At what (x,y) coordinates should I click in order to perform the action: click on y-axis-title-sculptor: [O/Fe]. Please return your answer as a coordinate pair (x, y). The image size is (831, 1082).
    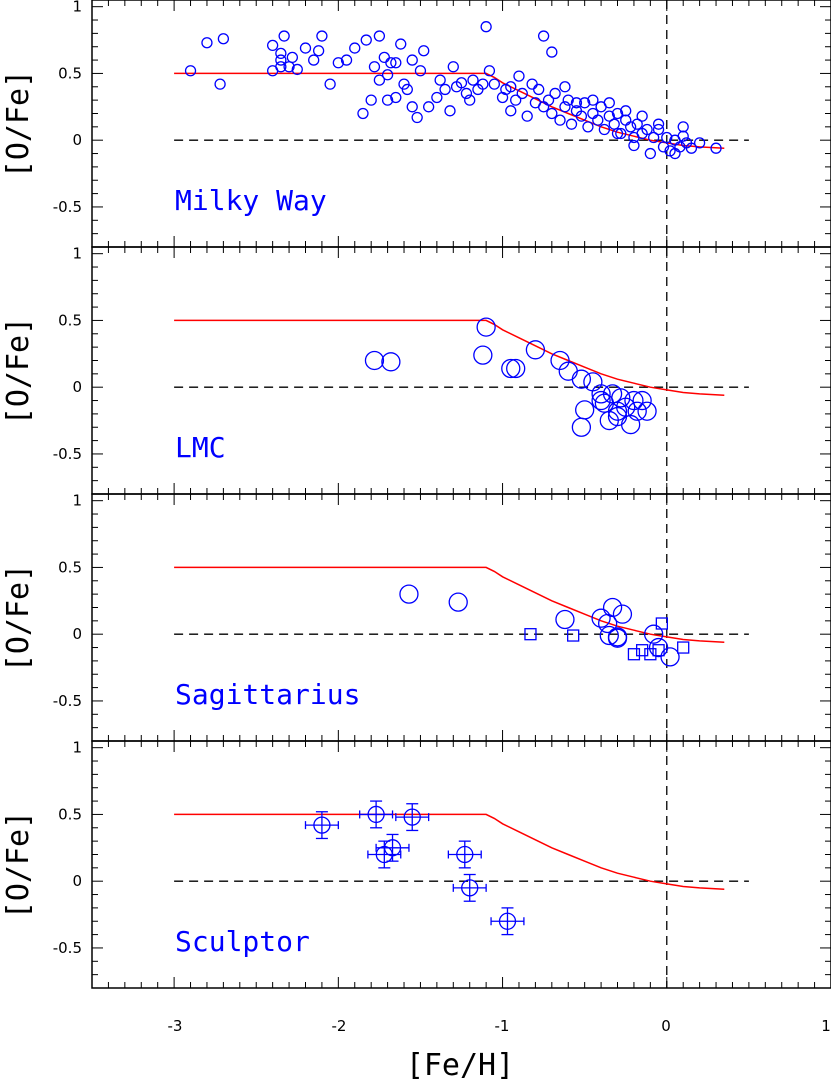
    Looking at the image, I should click on (18, 865).